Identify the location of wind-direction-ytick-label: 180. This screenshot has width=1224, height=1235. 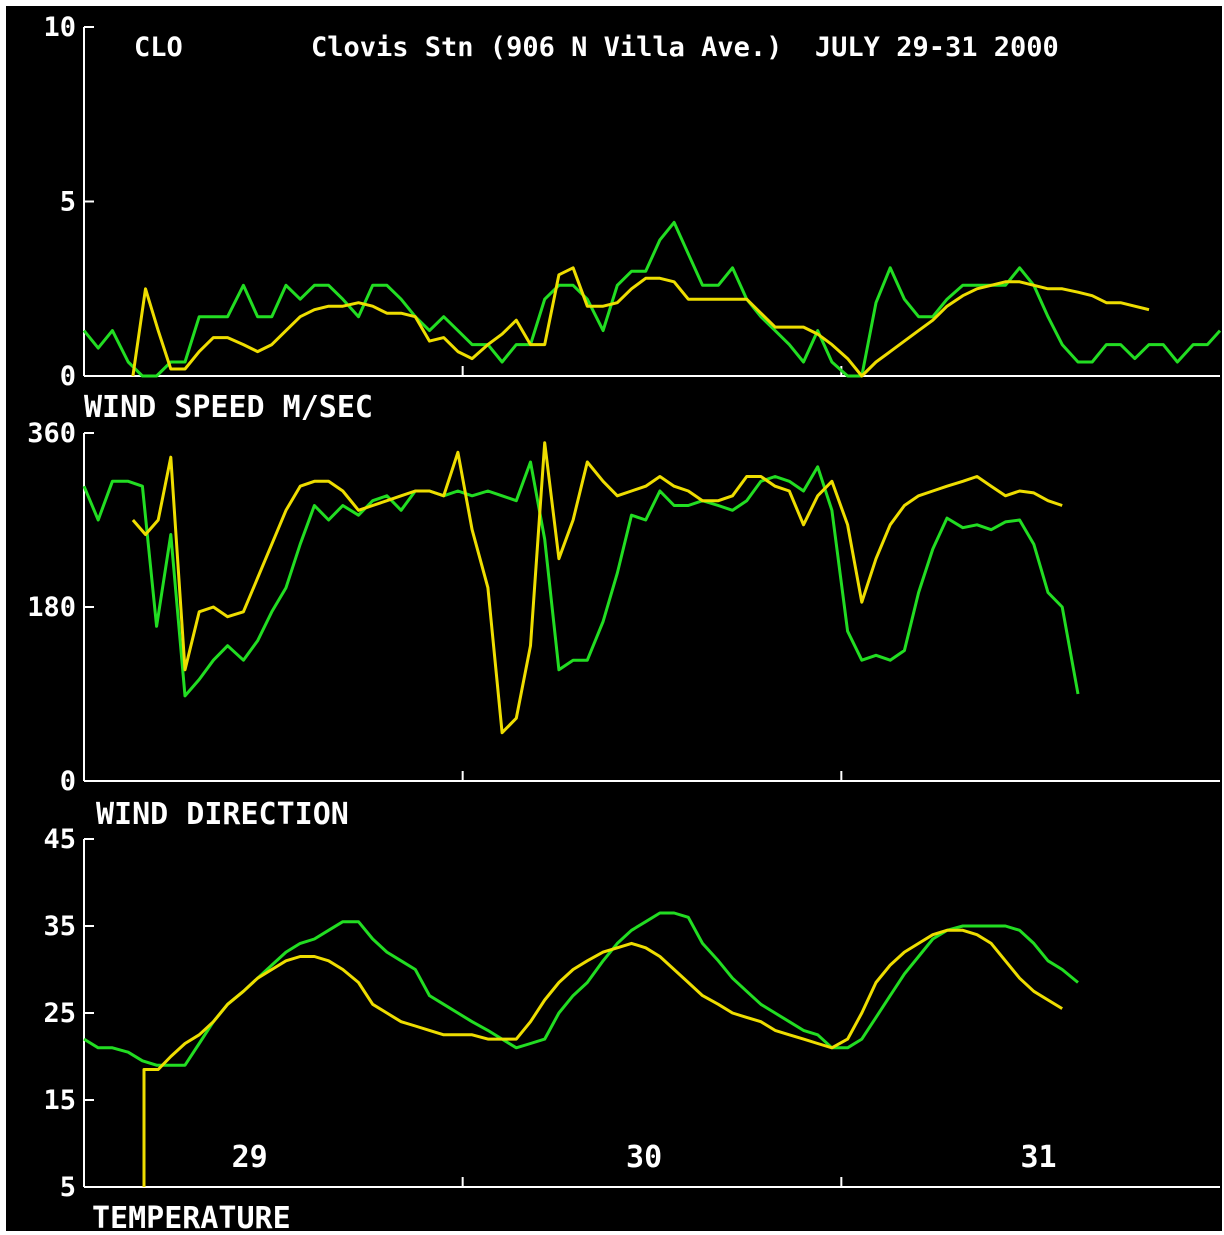
(51, 607).